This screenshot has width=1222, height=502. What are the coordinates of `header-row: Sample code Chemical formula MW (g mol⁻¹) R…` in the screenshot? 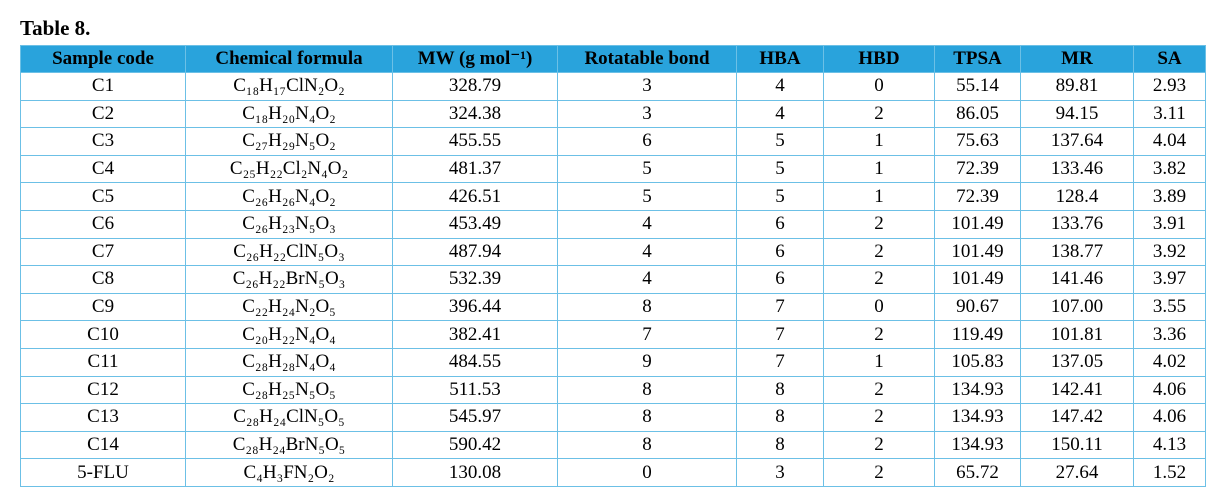 It's located at (613, 59).